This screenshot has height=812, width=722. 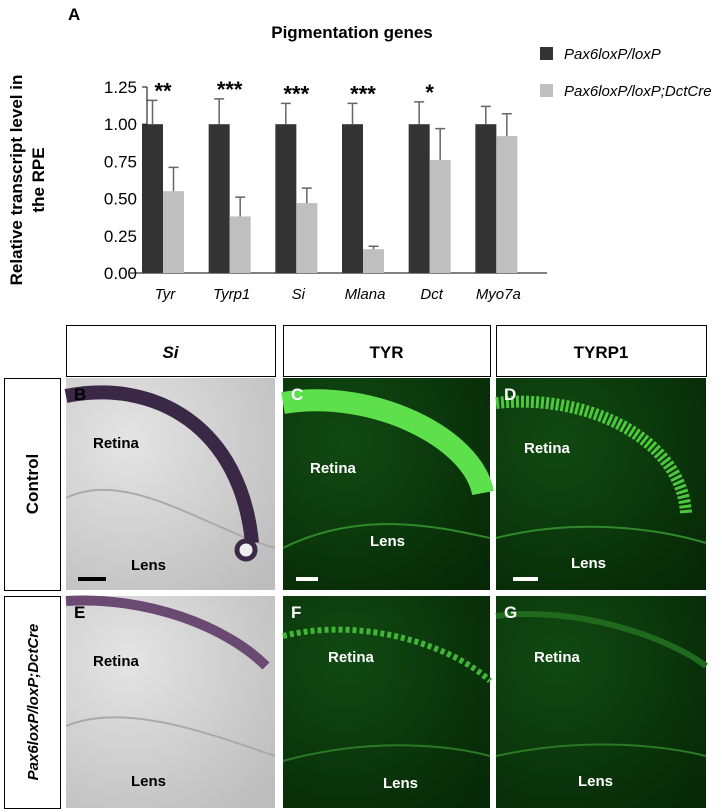 What do you see at coordinates (231, 294) in the screenshot?
I see `x-tick-label: Tyrp1` at bounding box center [231, 294].